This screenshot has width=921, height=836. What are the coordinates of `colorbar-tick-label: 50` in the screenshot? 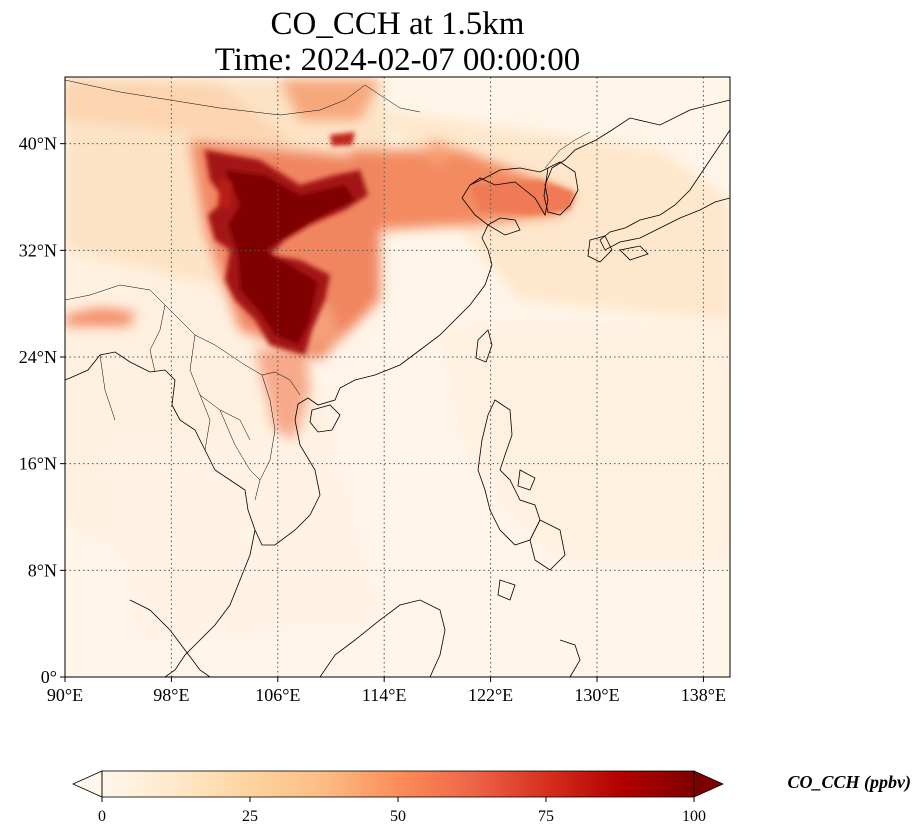 It's located at (398, 816).